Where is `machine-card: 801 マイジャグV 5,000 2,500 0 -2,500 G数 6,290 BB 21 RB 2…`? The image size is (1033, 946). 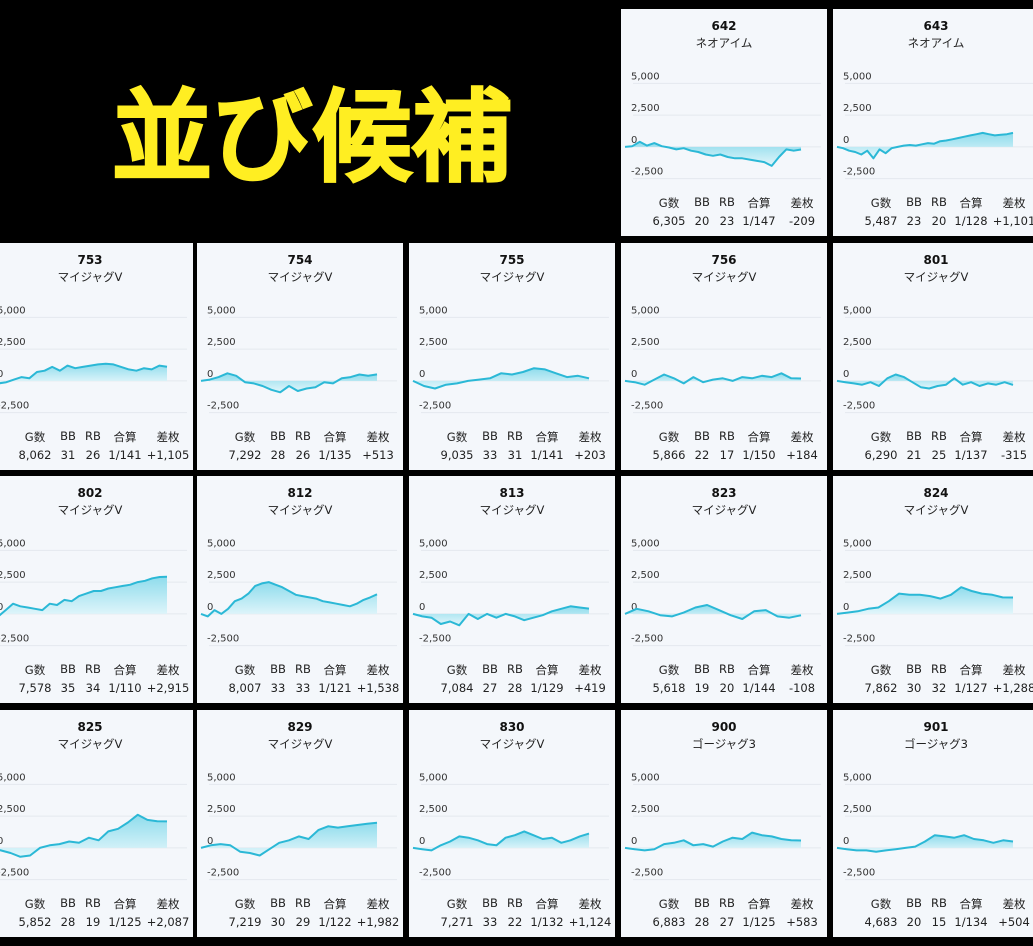 machine-card: 801 マイジャグV 5,000 2,500 0 -2,500 G数 6,290 BB 21 RB 2… is located at coordinates (933, 356).